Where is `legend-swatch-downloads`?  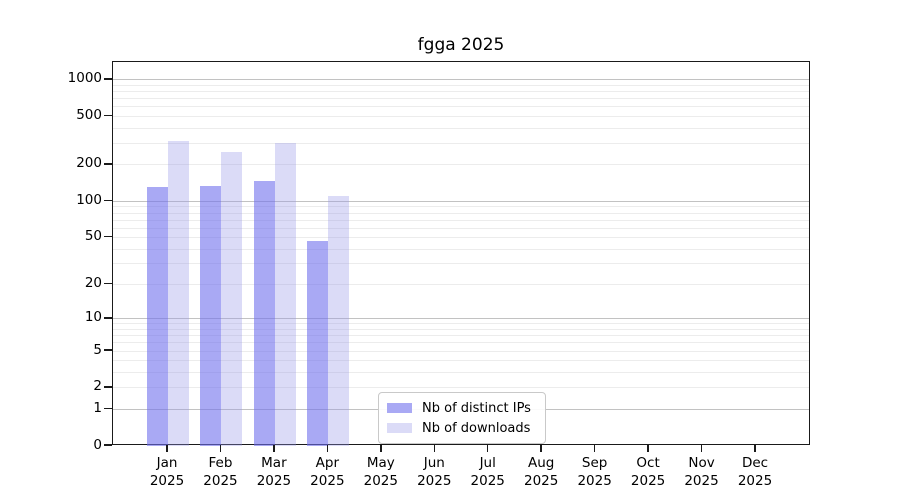
legend-swatch-downloads is located at coordinates (399, 428).